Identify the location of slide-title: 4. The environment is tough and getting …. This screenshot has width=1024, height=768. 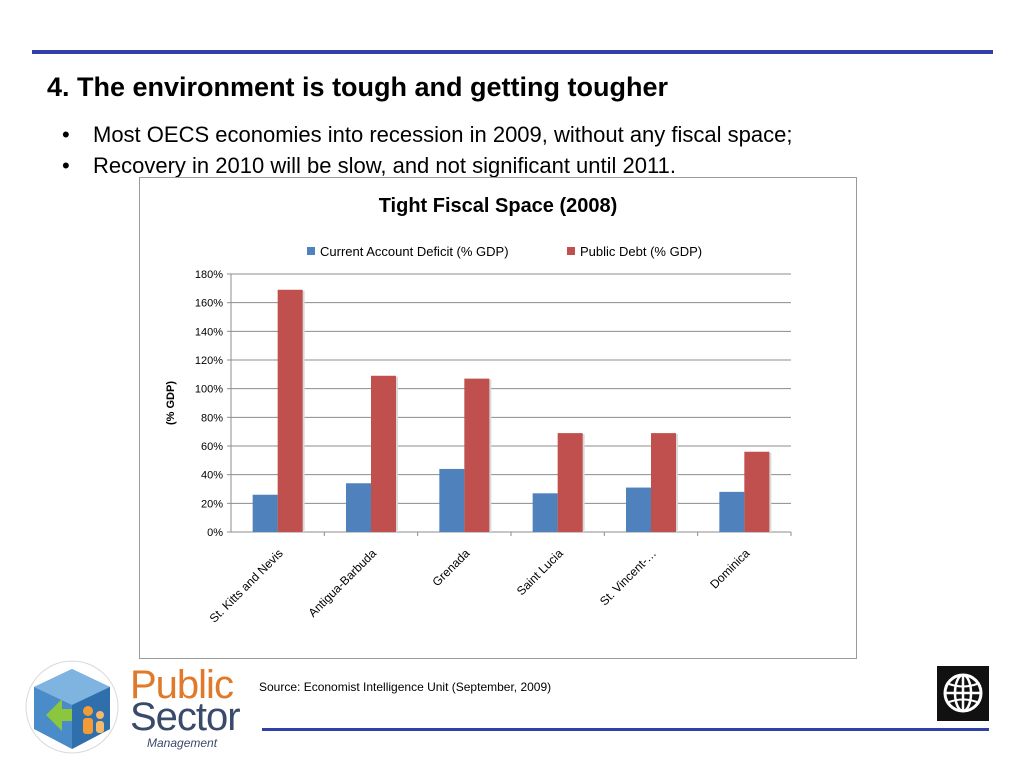
(357, 87).